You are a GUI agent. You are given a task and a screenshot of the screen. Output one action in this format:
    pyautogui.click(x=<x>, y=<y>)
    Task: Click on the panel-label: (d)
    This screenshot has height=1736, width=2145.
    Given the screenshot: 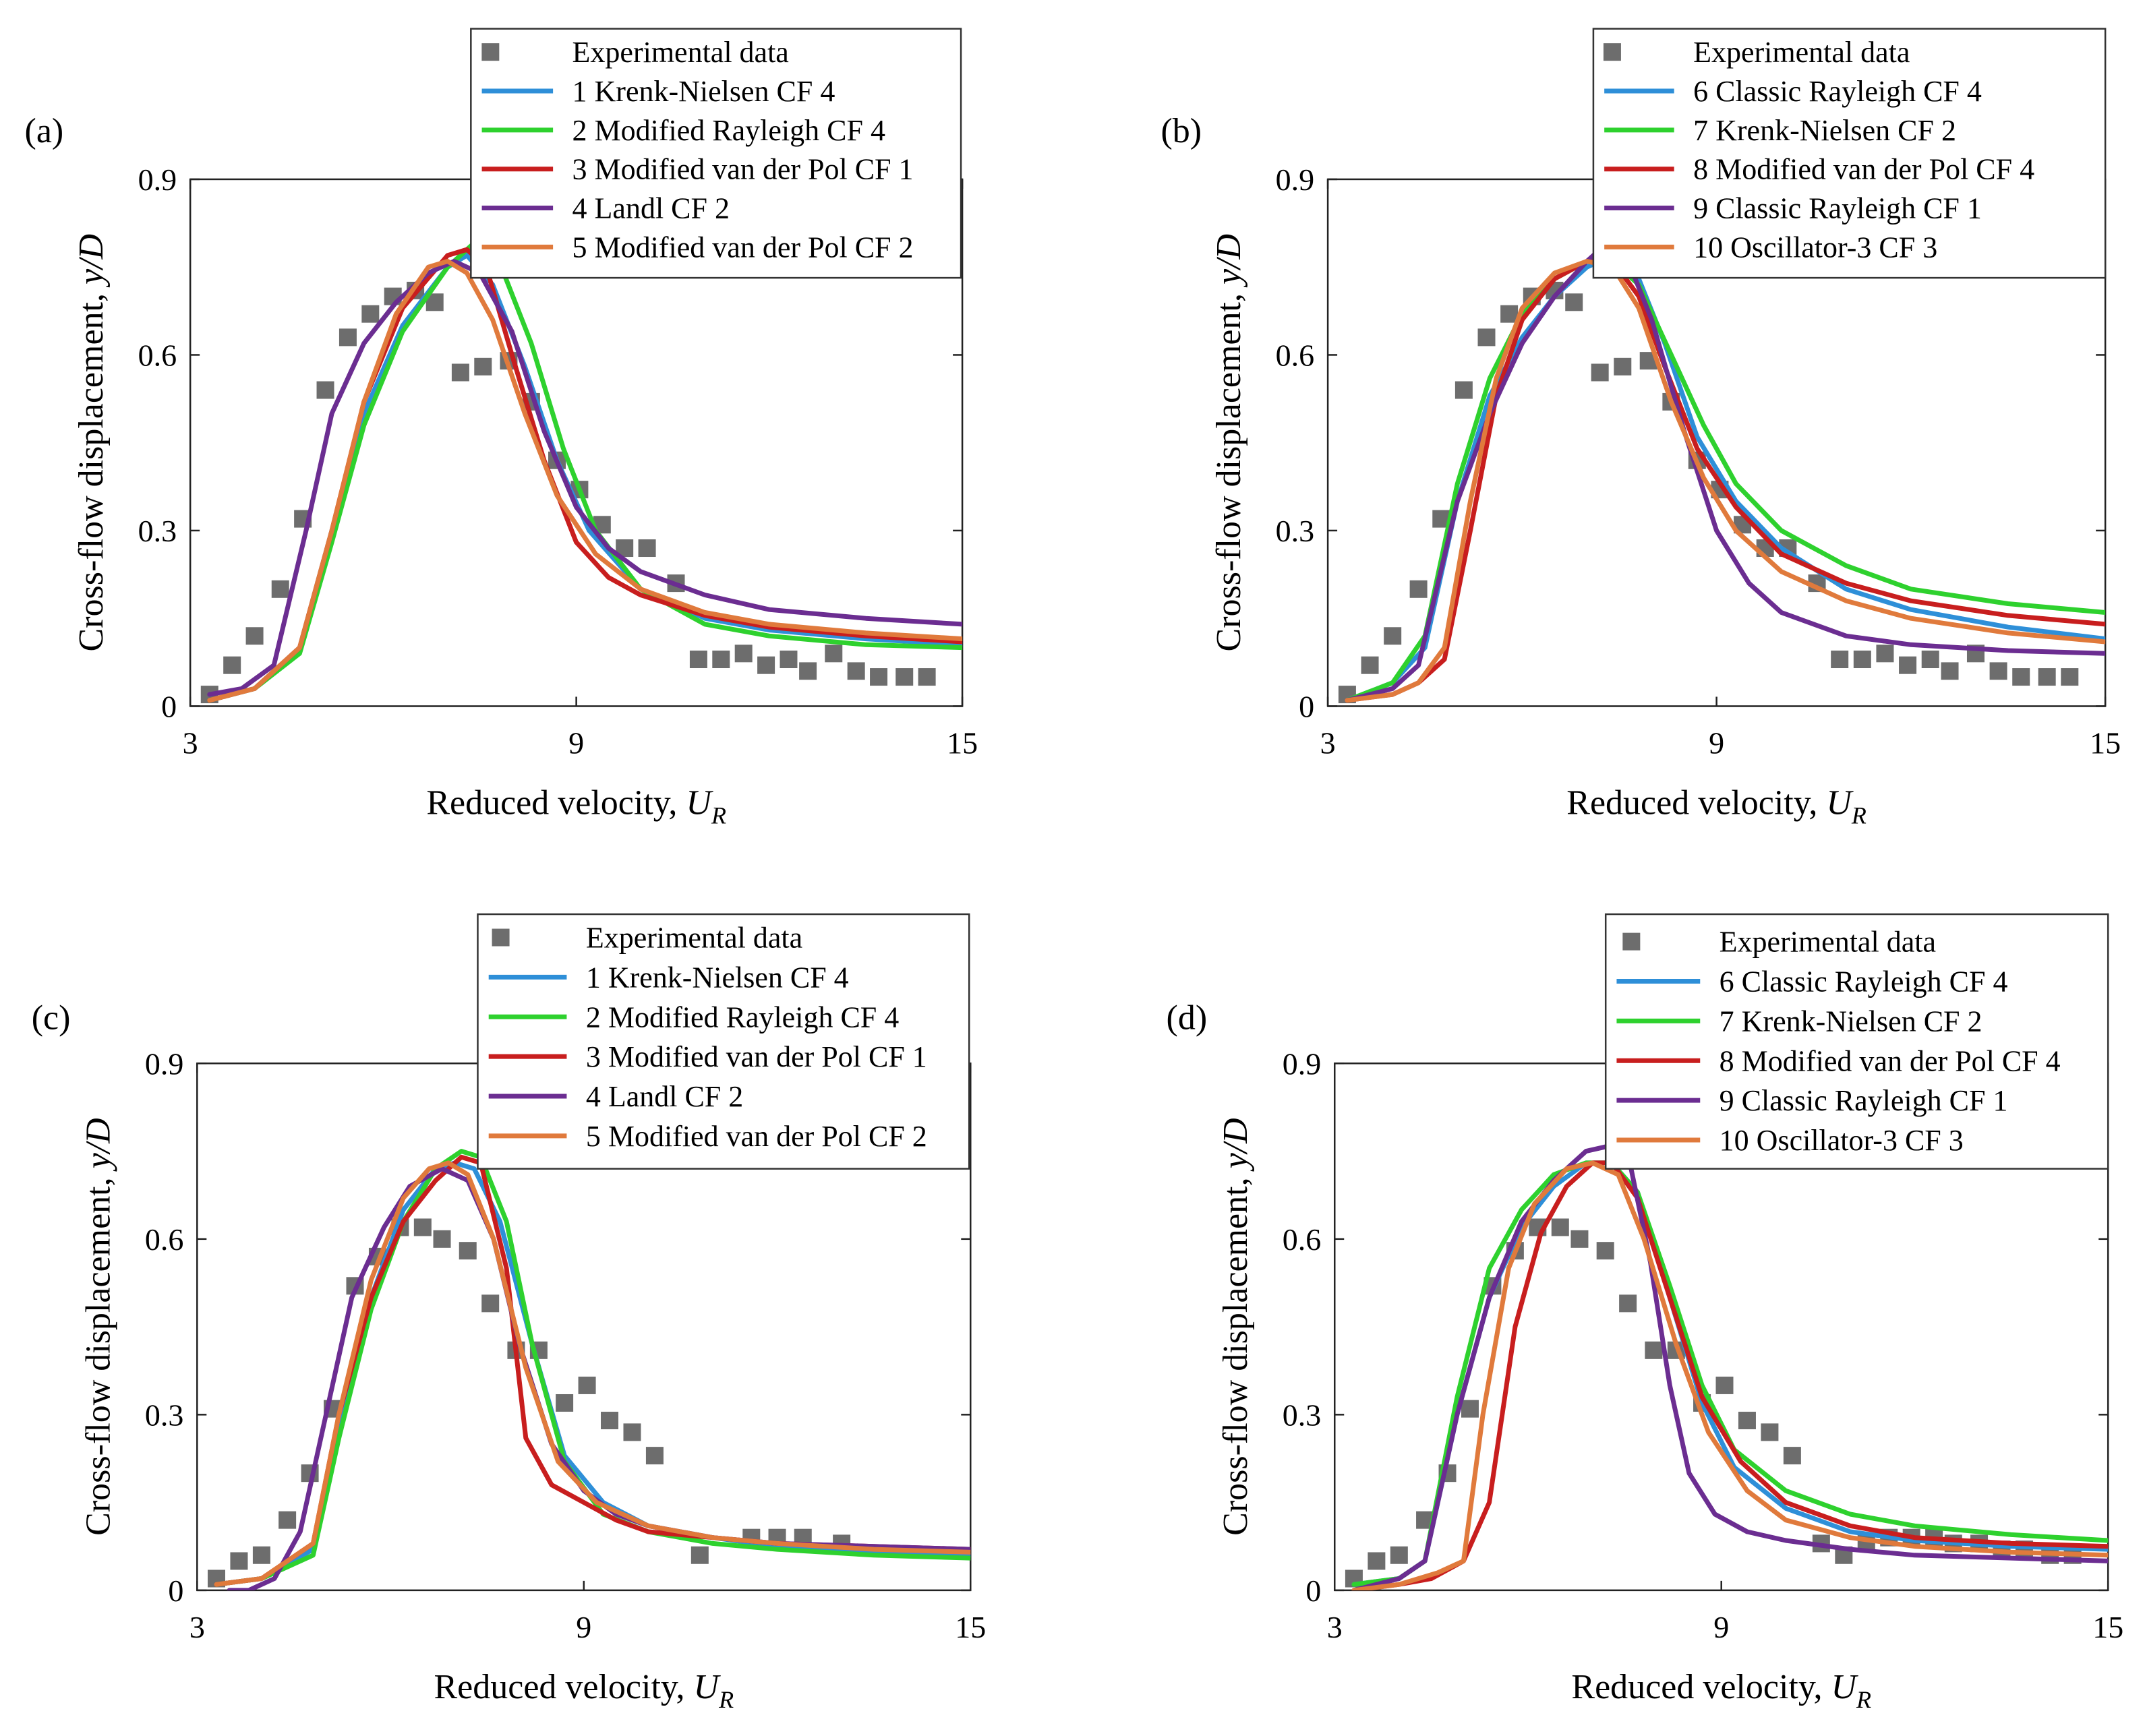 What is the action you would take?
    pyautogui.click(x=1187, y=1018)
    